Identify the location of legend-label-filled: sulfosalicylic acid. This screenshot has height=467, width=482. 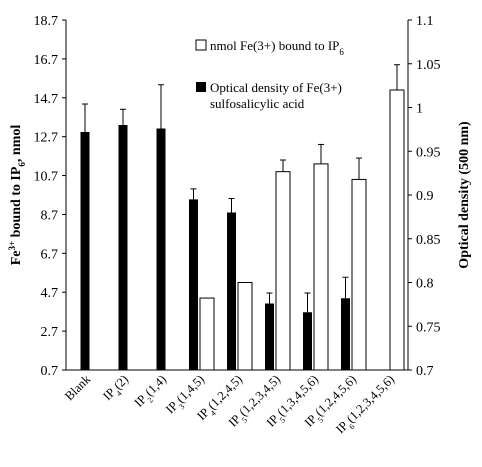
(257, 103).